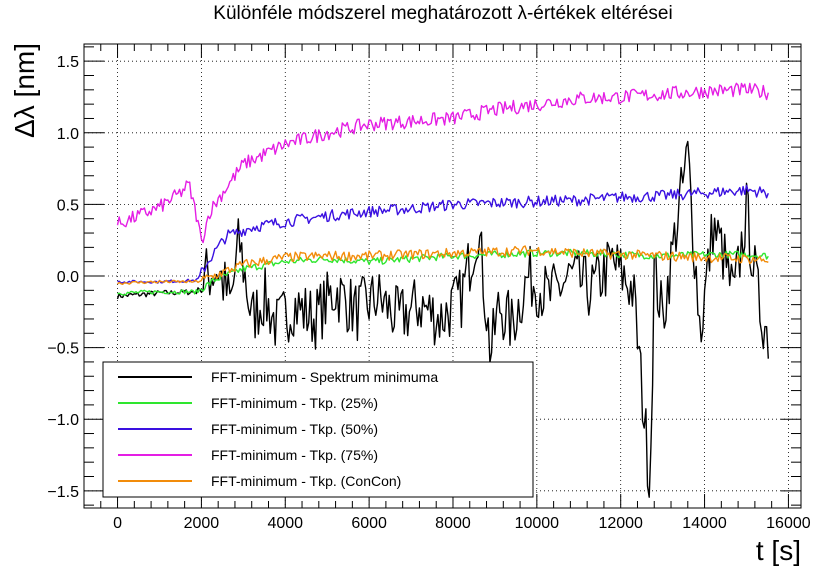 The width and height of the screenshot is (817, 566). I want to click on y-tick-label: −1.5, so click(63, 492).